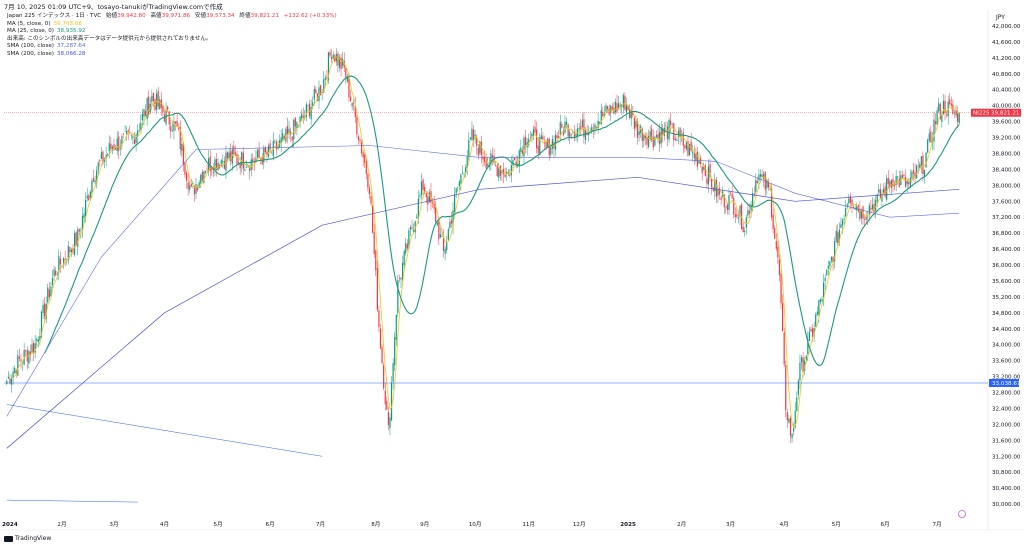 The image size is (1024, 546). I want to click on legend-ma25-row: MA (25, close, 0) 38,935.92, so click(172, 32).